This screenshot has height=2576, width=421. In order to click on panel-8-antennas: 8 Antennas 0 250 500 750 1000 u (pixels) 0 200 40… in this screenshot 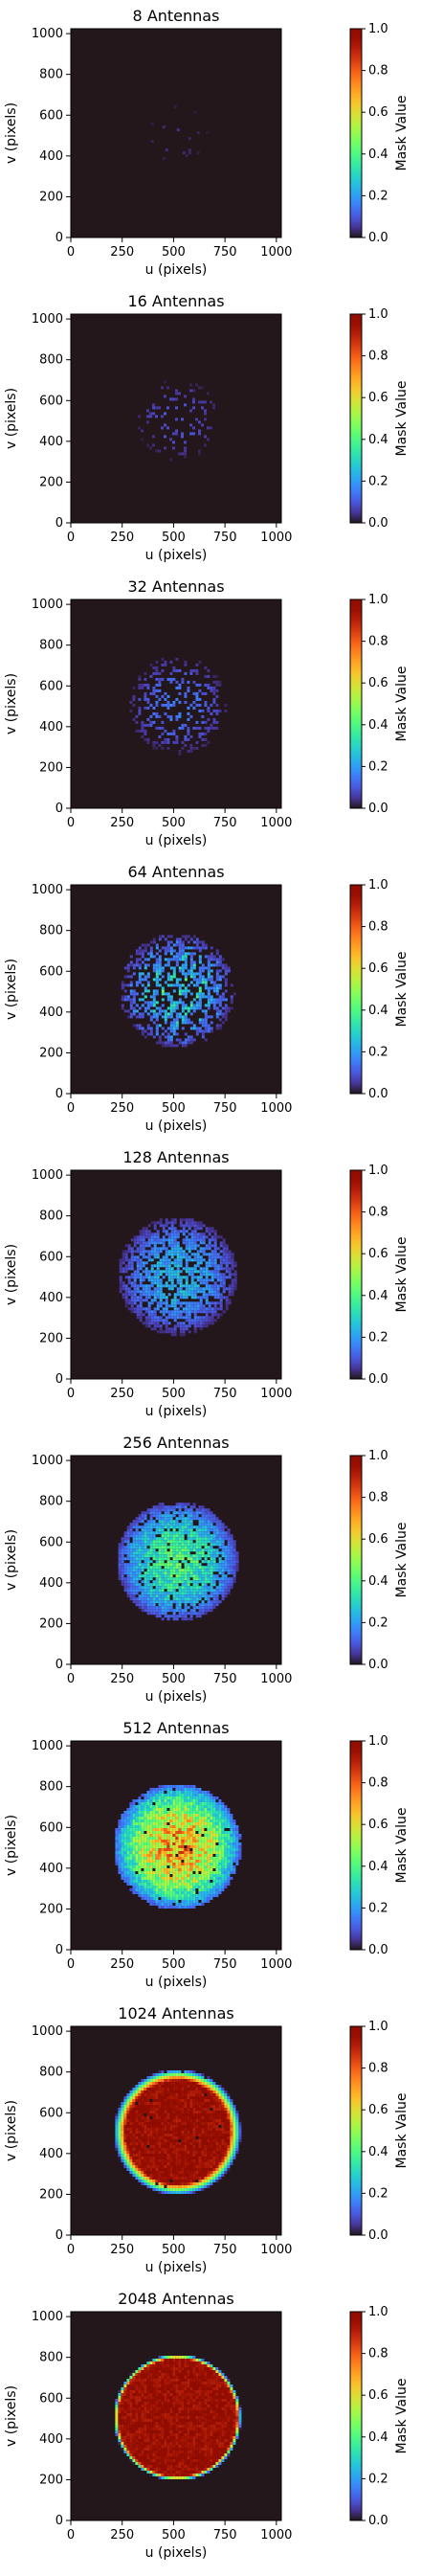, I will do `click(207, 142)`.